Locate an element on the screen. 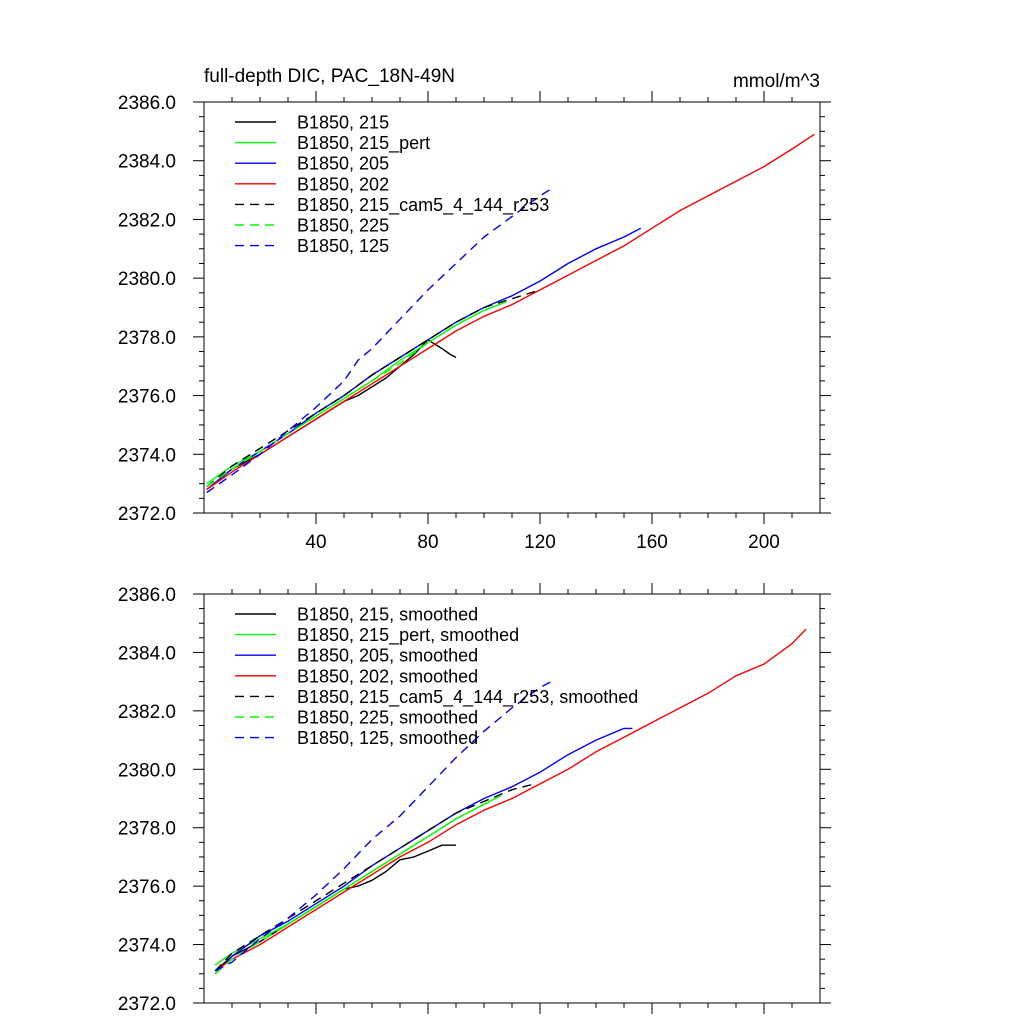 The width and height of the screenshot is (1024, 1029). legend-label: B1850, 215 is located at coordinates (343, 123).